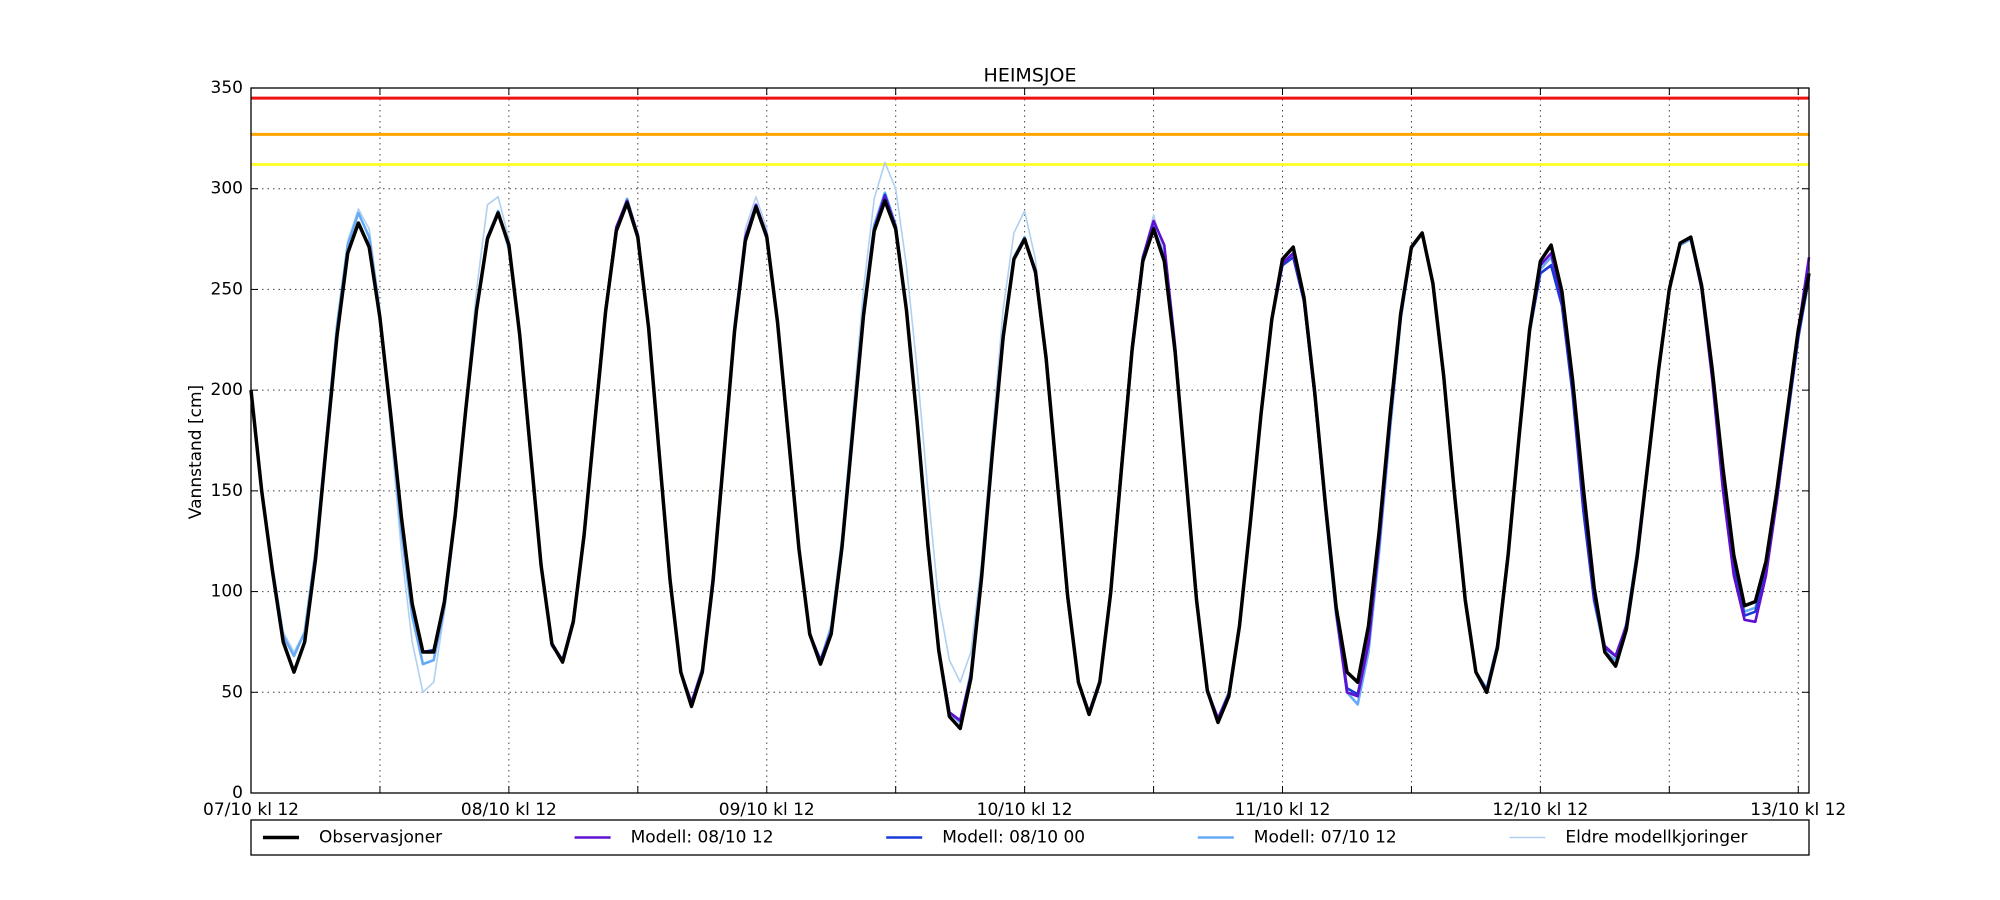 This screenshot has width=2000, height=900. Describe the element at coordinates (1283, 810) in the screenshot. I see `x-tick-label: 11/10 kl 12` at that location.